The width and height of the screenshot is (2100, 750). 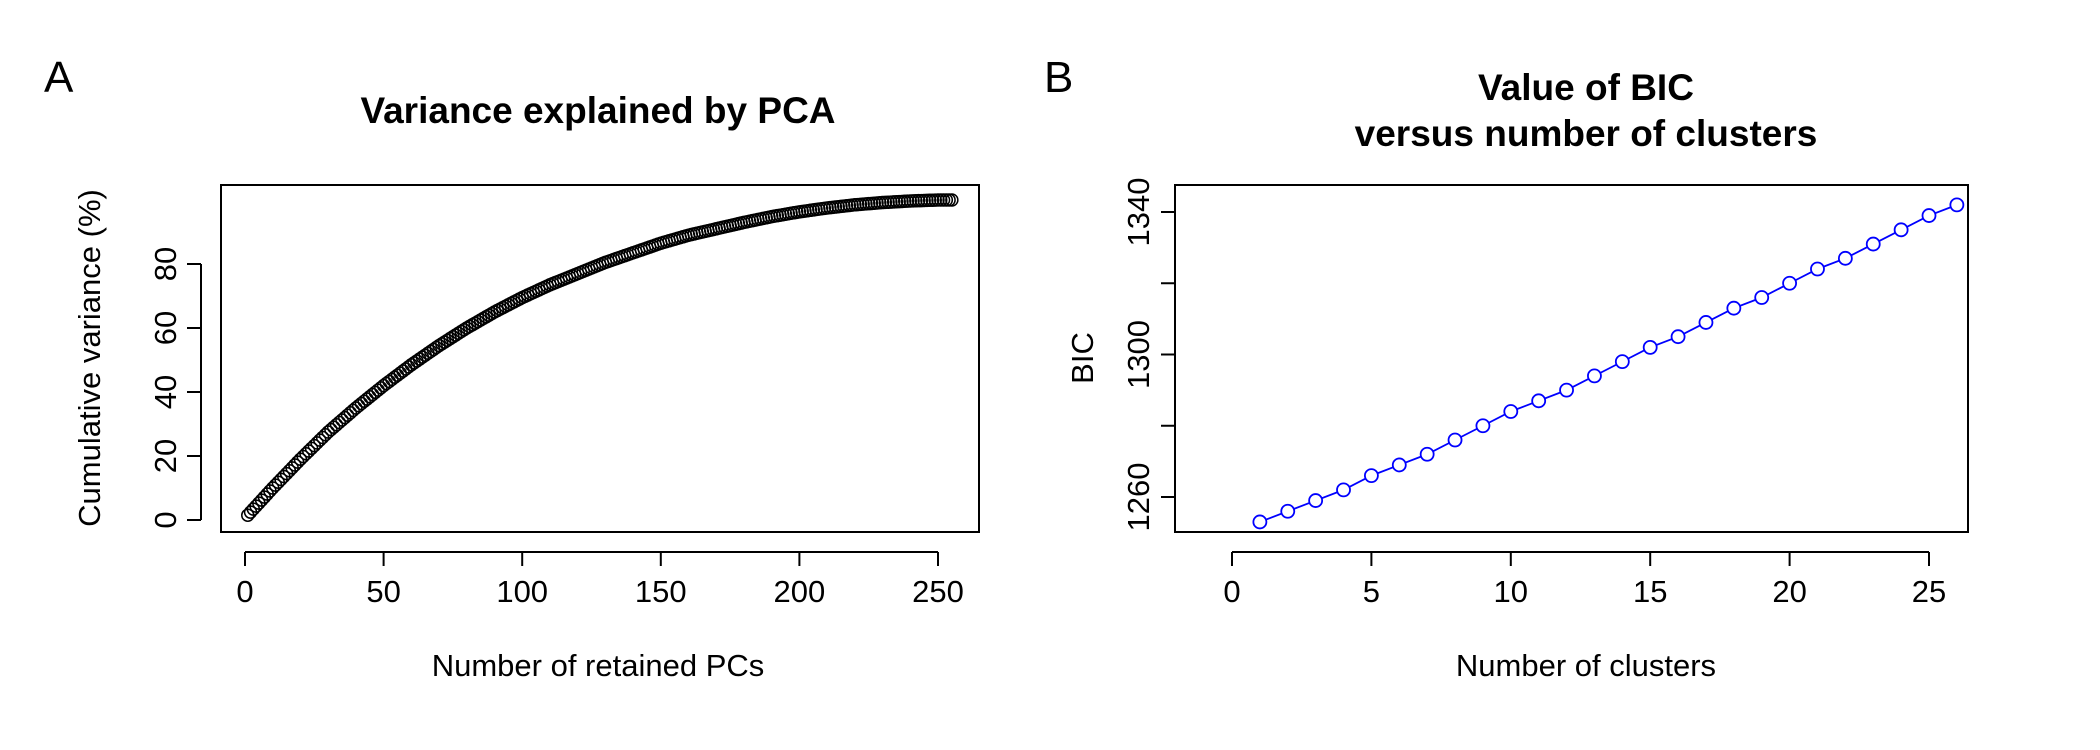 I want to click on panel-b-x-tick-label: 10, so click(x=1511, y=591).